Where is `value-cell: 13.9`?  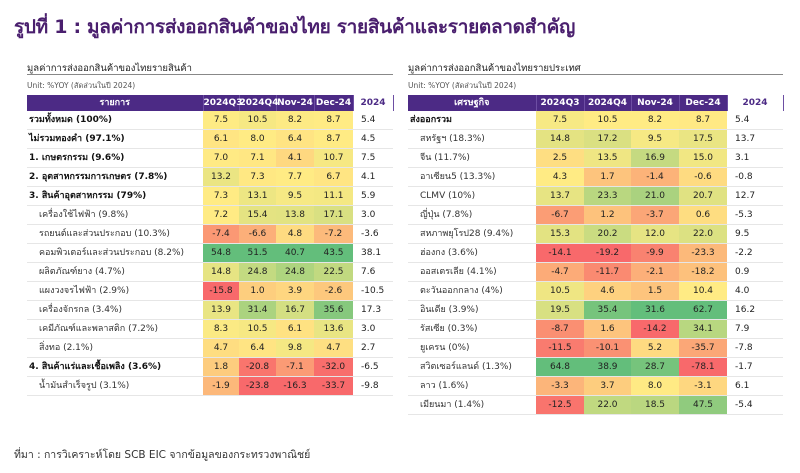 value-cell: 13.9 is located at coordinates (221, 310).